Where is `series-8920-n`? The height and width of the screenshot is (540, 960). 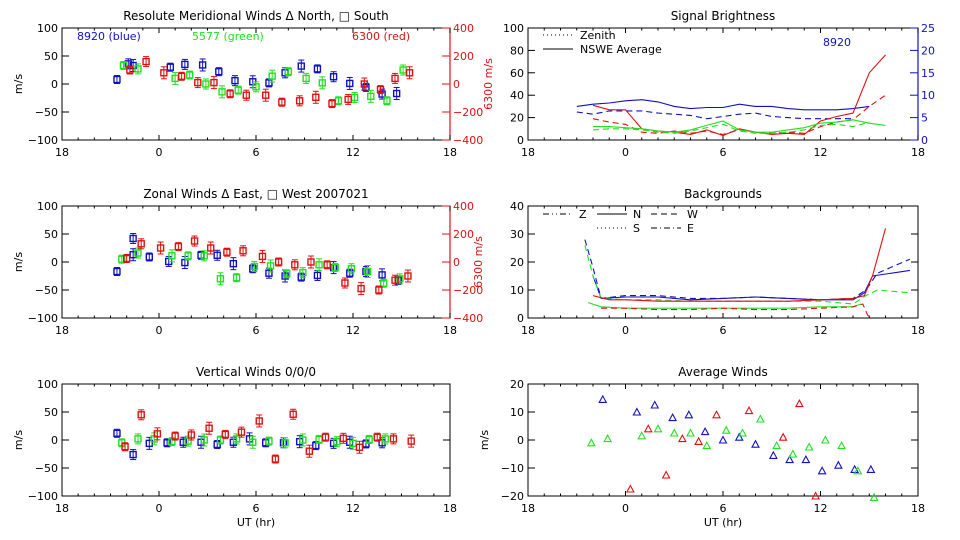 series-8920-n is located at coordinates (751, 285).